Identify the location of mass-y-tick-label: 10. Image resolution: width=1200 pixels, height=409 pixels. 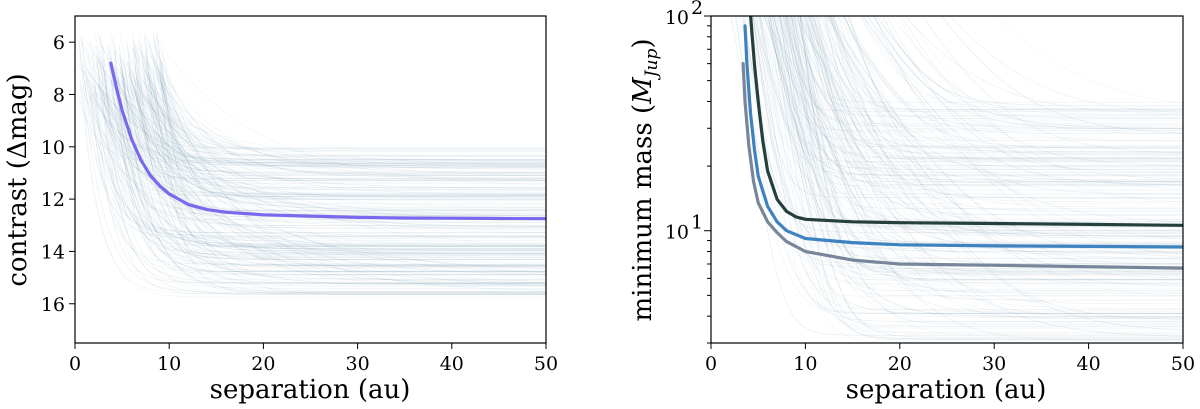
(677, 233).